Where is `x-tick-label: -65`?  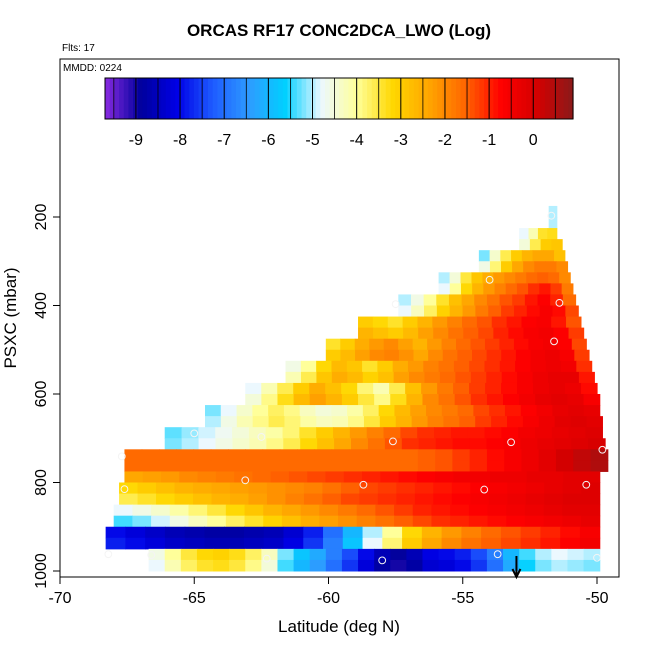 x-tick-label: -65 is located at coordinates (194, 598).